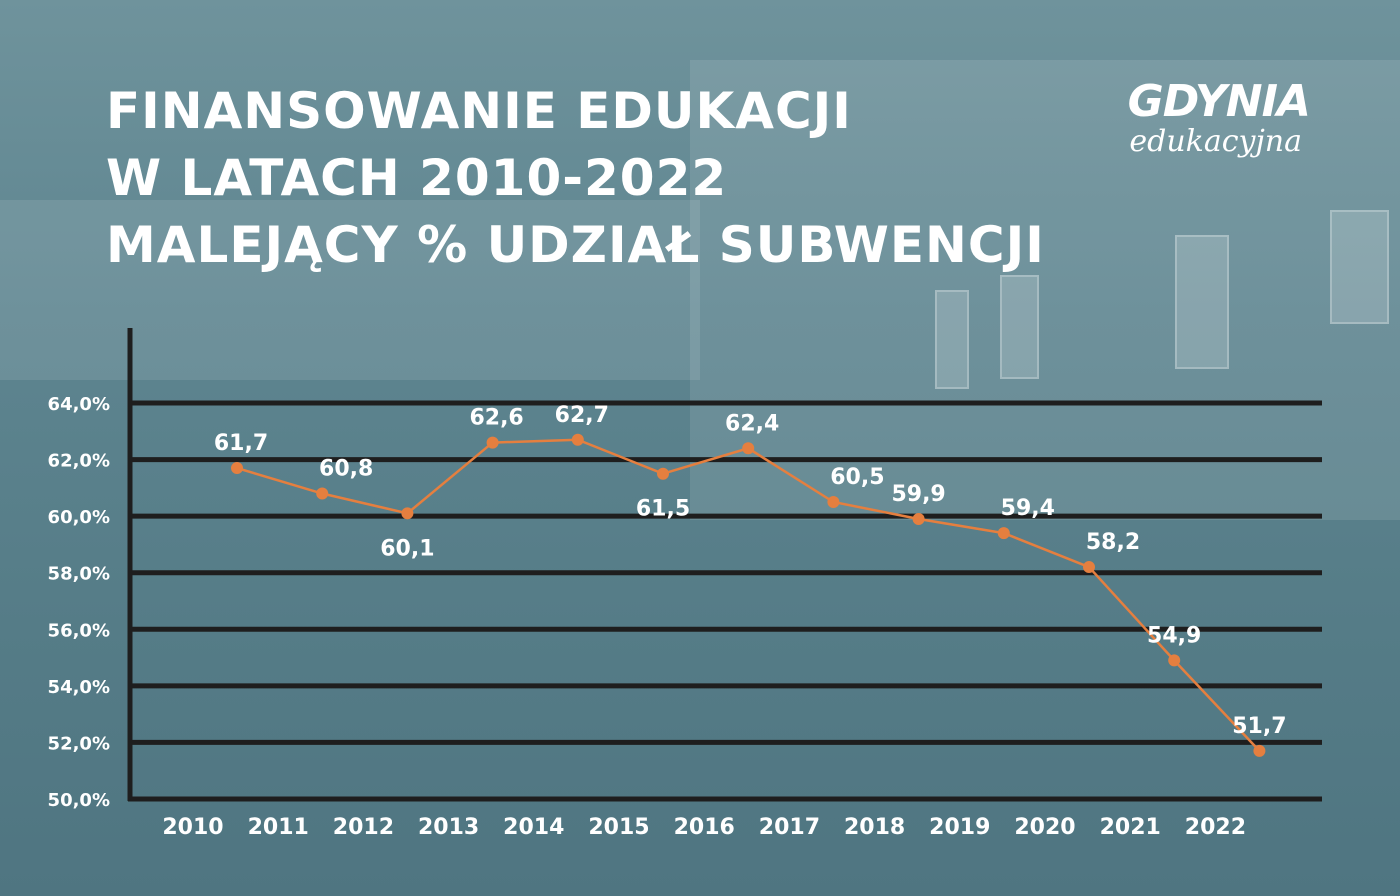  What do you see at coordinates (582, 415) in the screenshot?
I see `data-label: 62,7` at bounding box center [582, 415].